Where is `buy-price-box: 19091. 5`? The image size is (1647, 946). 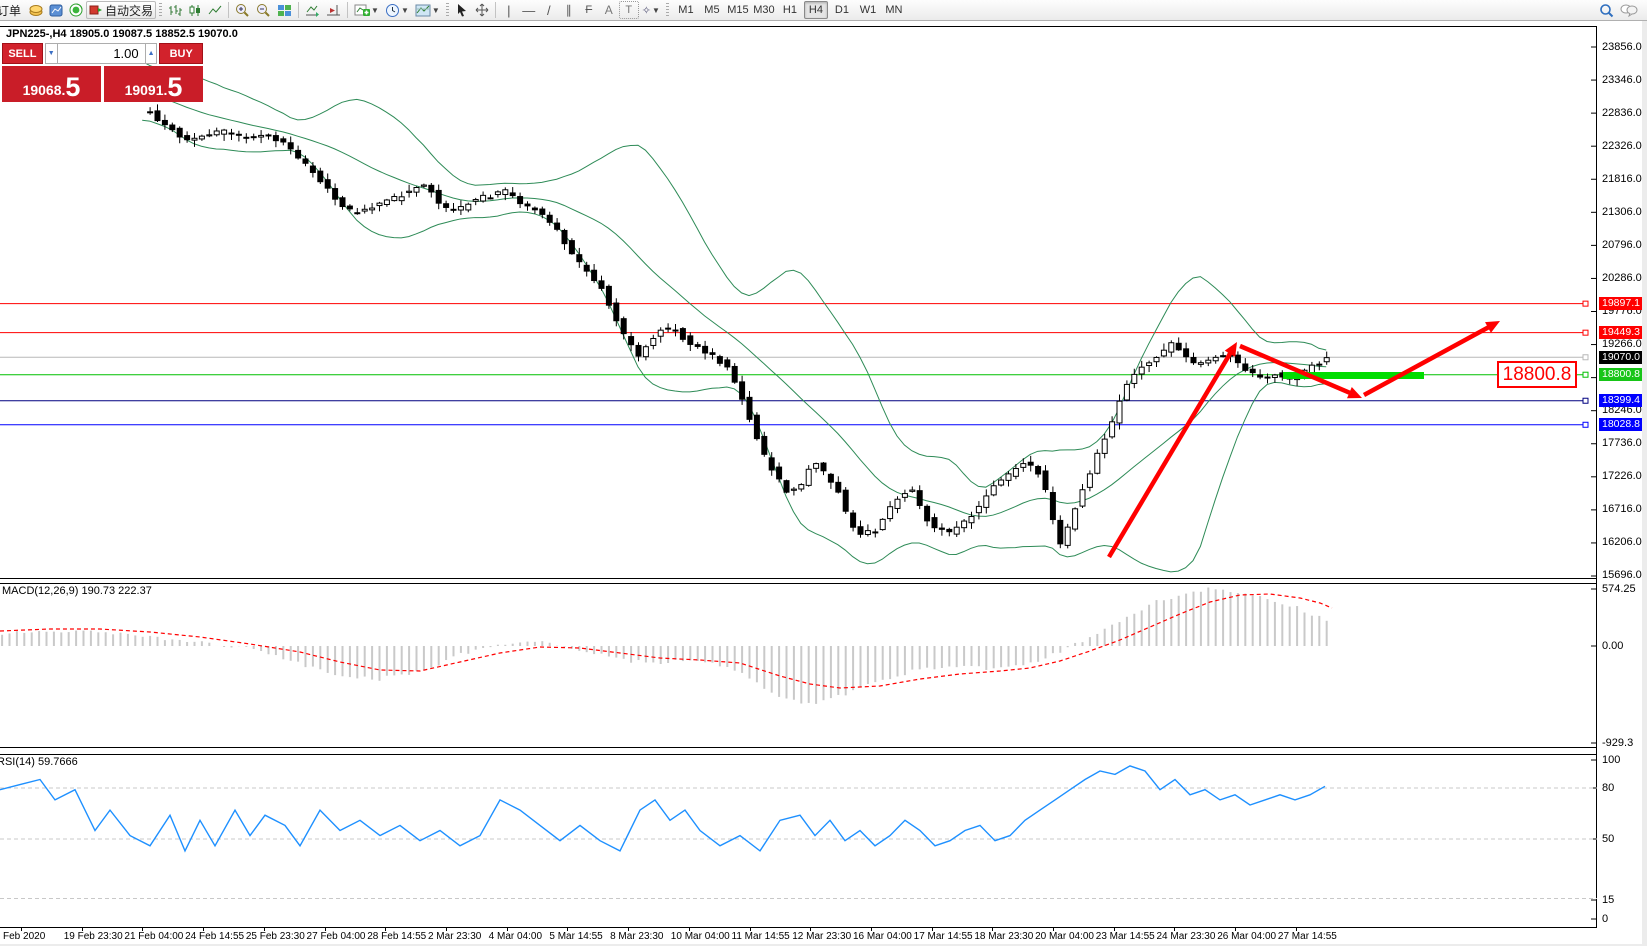 buy-price-box: 19091. 5 is located at coordinates (153, 84).